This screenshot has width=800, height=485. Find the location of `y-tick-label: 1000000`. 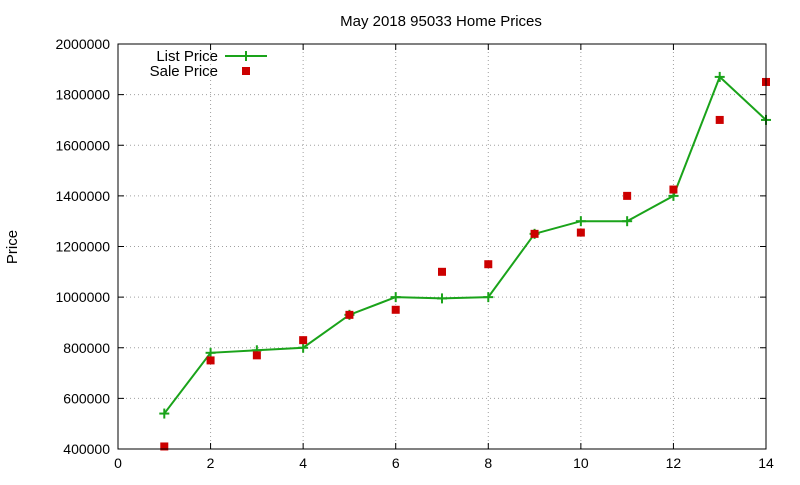

y-tick-label: 1000000 is located at coordinates (82, 297).